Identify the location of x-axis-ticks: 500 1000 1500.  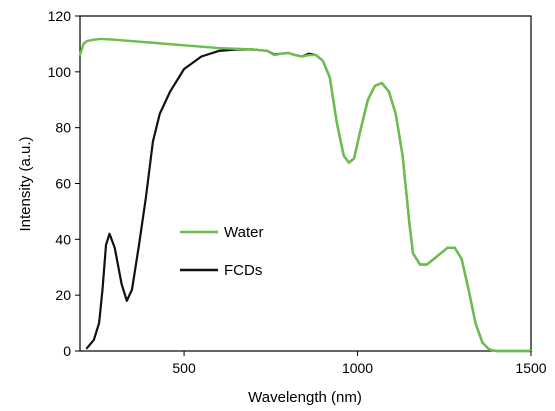
(359, 363).